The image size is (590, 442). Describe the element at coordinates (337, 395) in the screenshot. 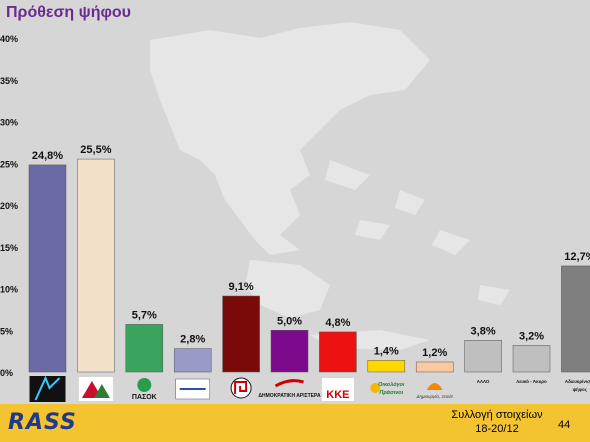

I see `category-label: ΚΚΕ` at that location.